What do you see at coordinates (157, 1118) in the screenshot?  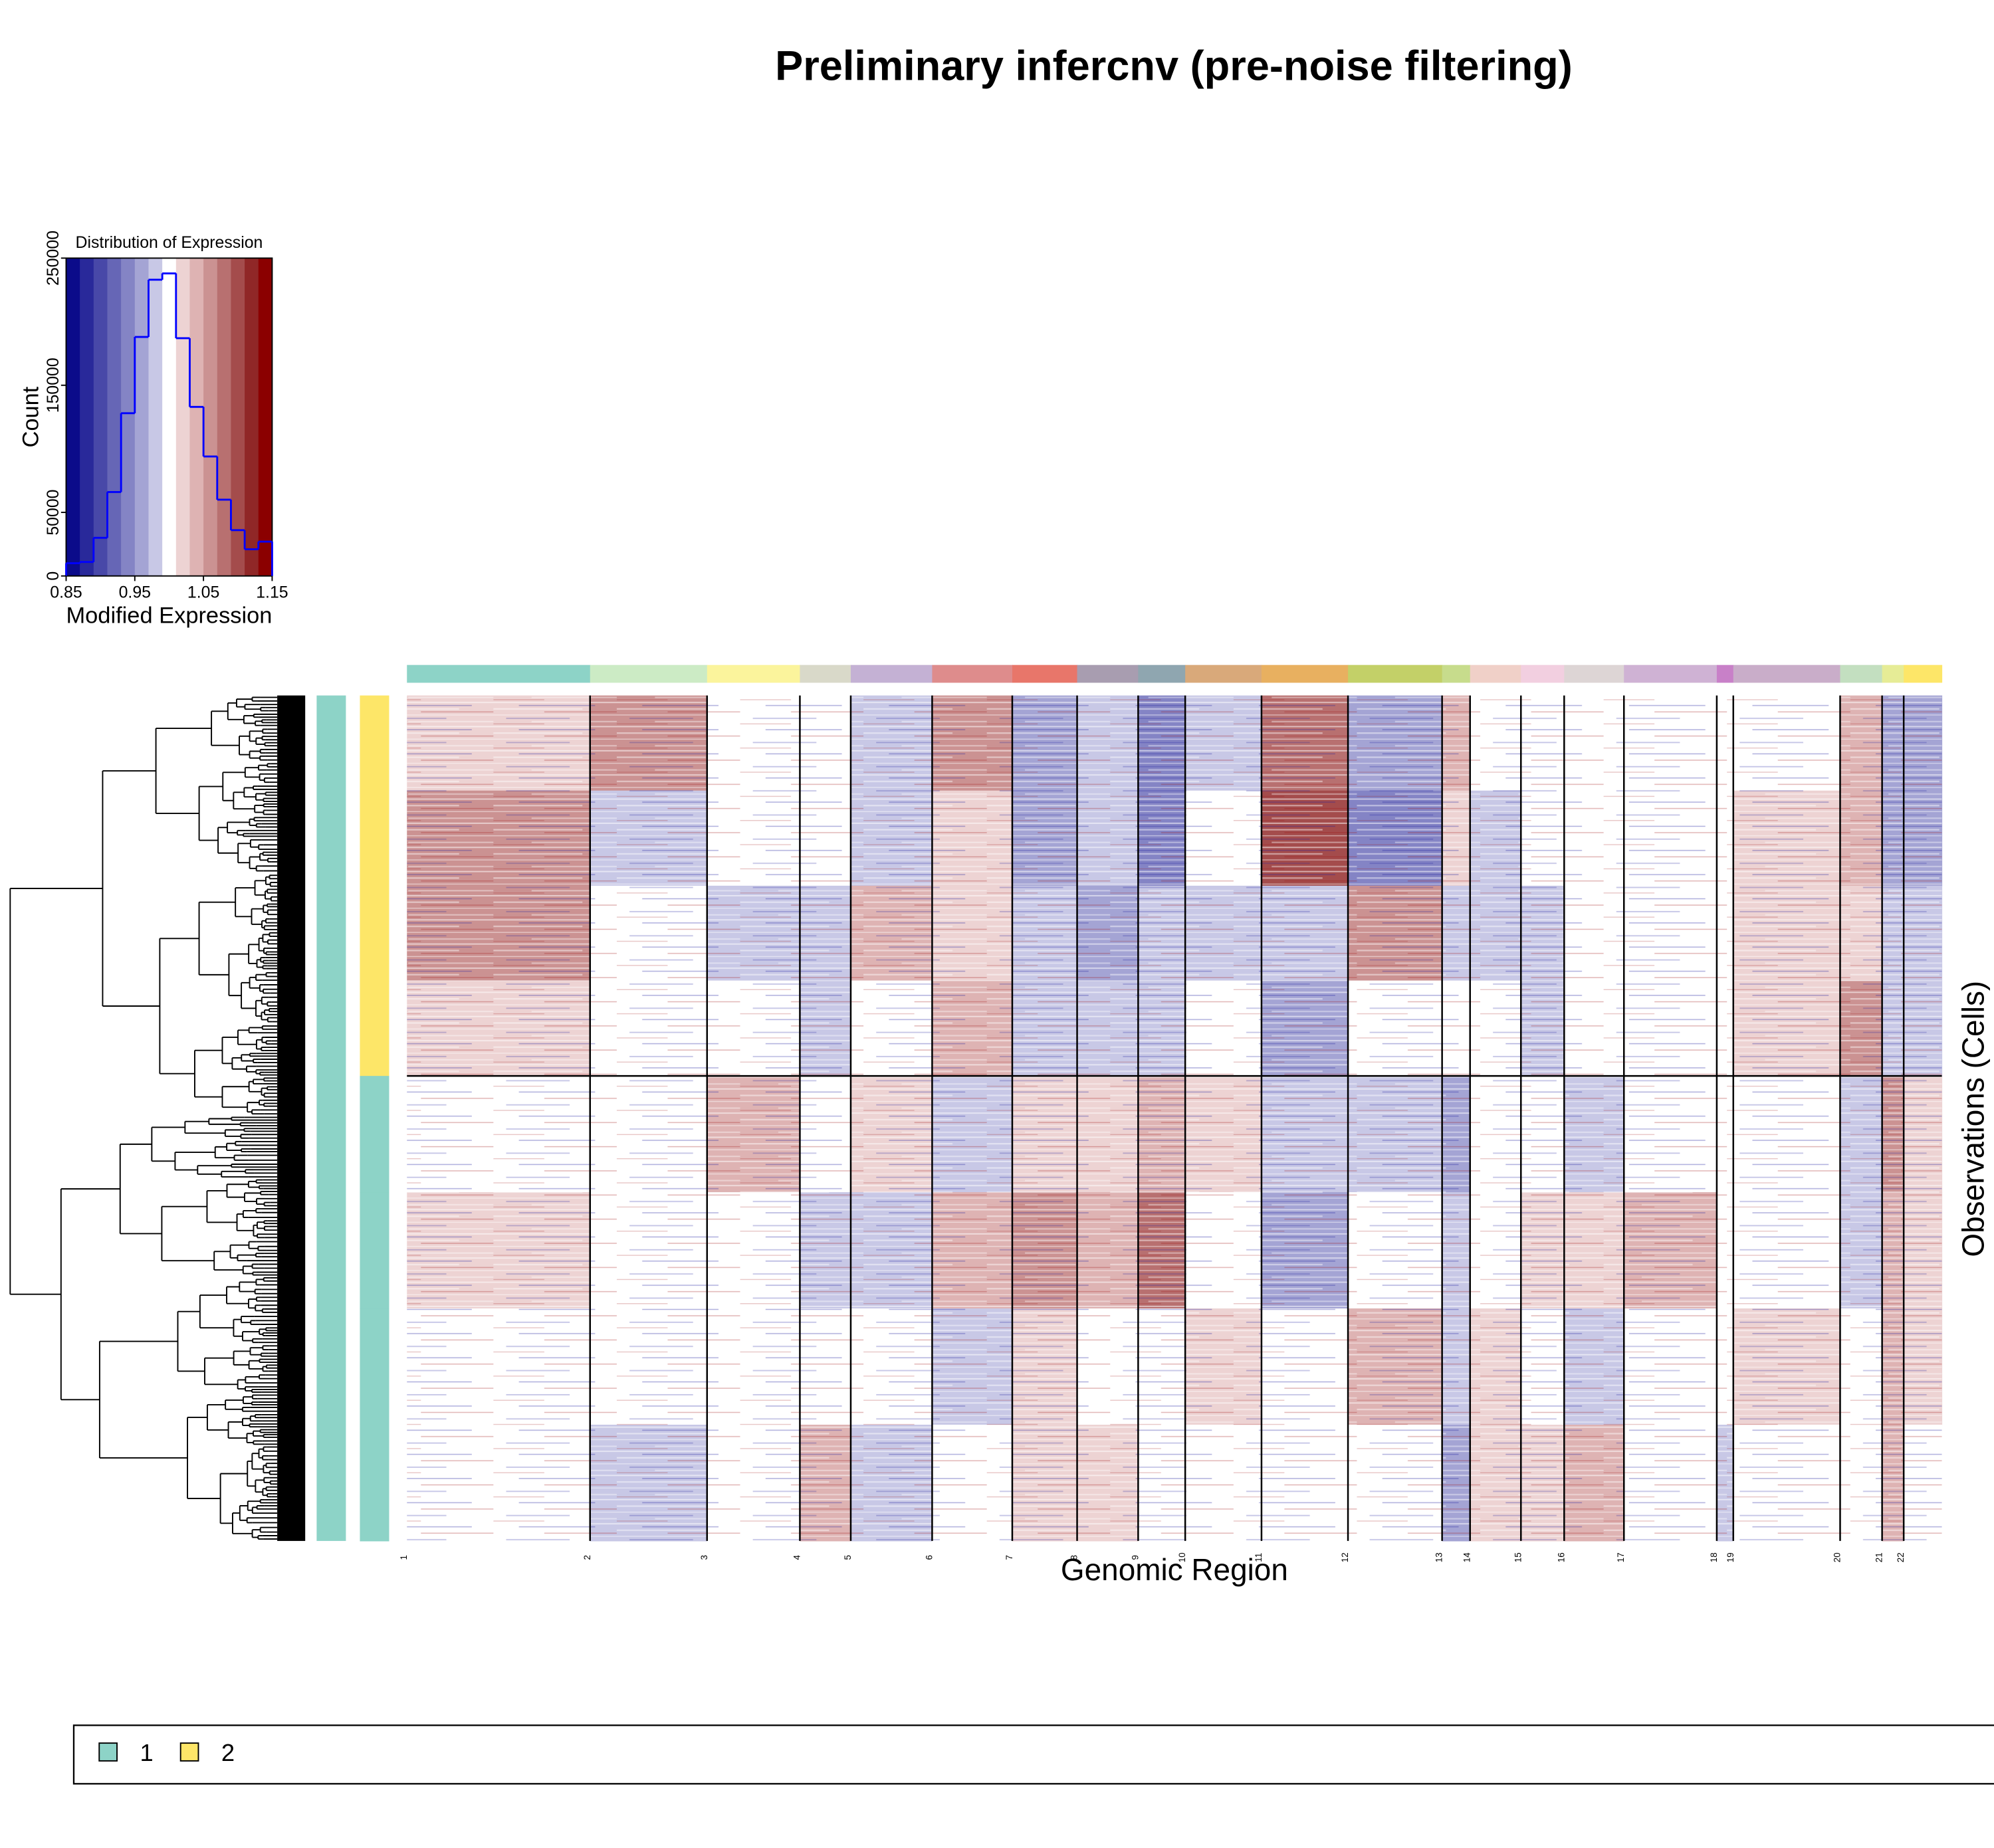 I see `dendrogram` at bounding box center [157, 1118].